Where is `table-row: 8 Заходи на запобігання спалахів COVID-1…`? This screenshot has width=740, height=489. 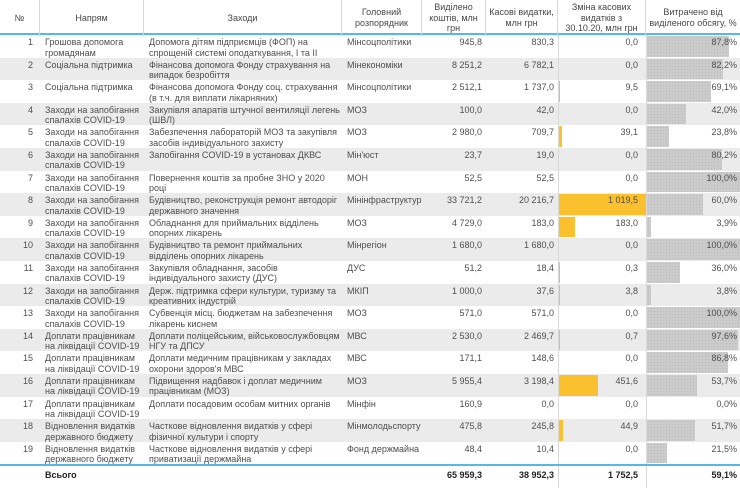
table-row: 8 Заходи на запобігання спалахів COVID-1… is located at coordinates (370, 204).